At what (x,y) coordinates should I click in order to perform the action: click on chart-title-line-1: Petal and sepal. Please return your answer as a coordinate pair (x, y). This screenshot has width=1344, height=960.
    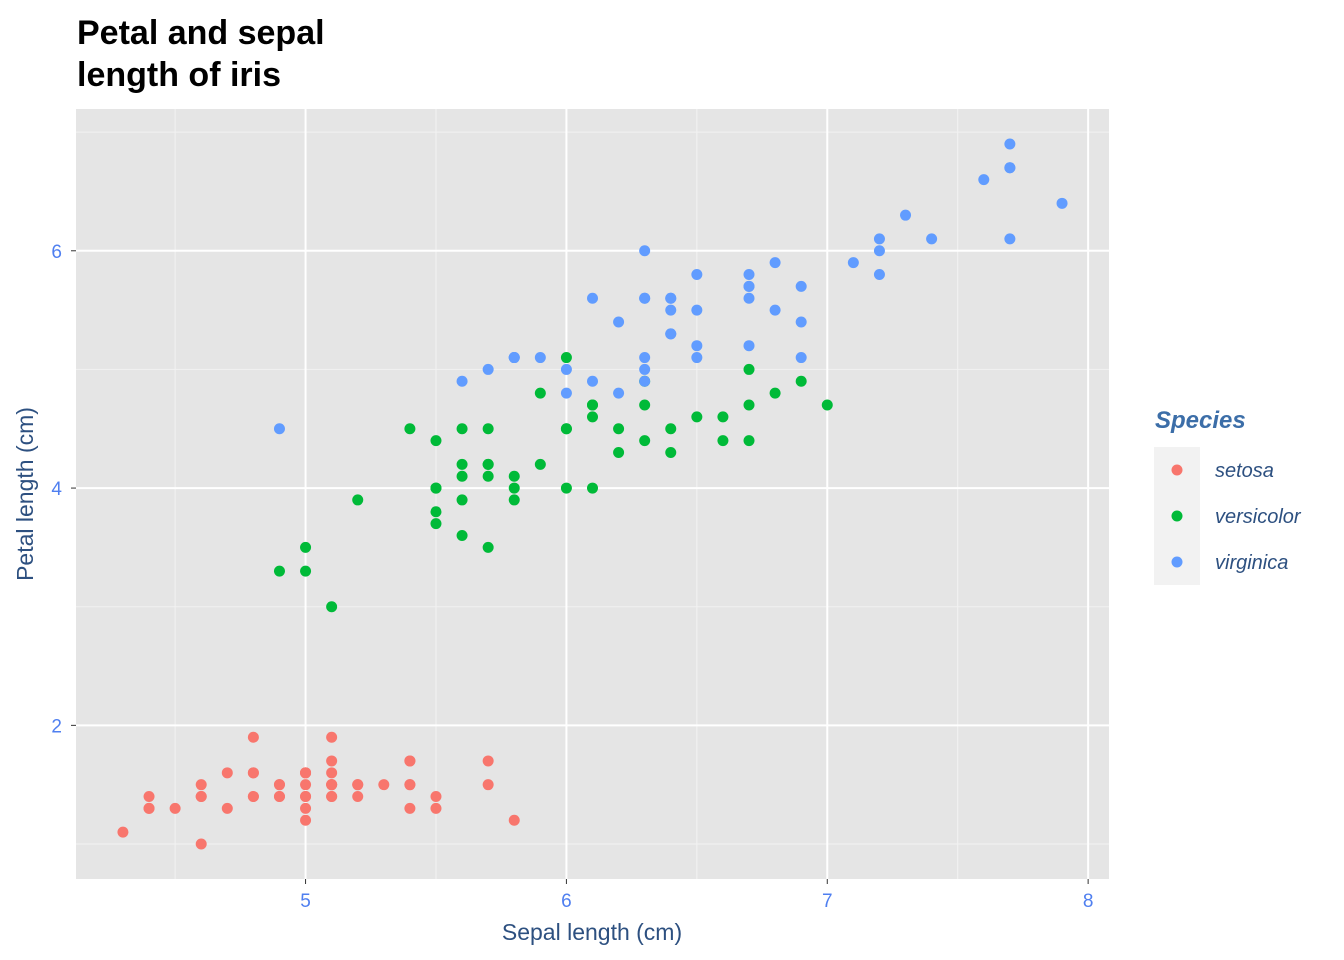
    Looking at the image, I should click on (201, 33).